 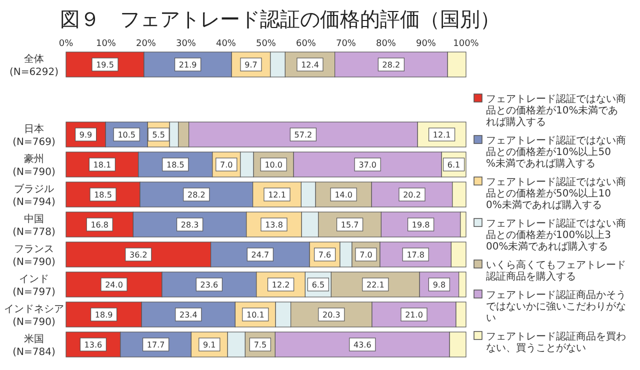 What do you see at coordinates (99, 225) in the screenshot?
I see `data-label: 16.8` at bounding box center [99, 225].